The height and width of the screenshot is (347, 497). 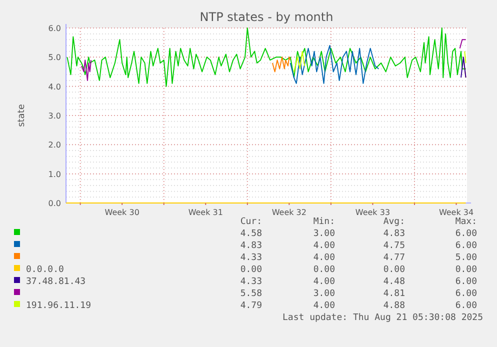 What do you see at coordinates (251, 222) in the screenshot?
I see `text: Cur:` at bounding box center [251, 222].